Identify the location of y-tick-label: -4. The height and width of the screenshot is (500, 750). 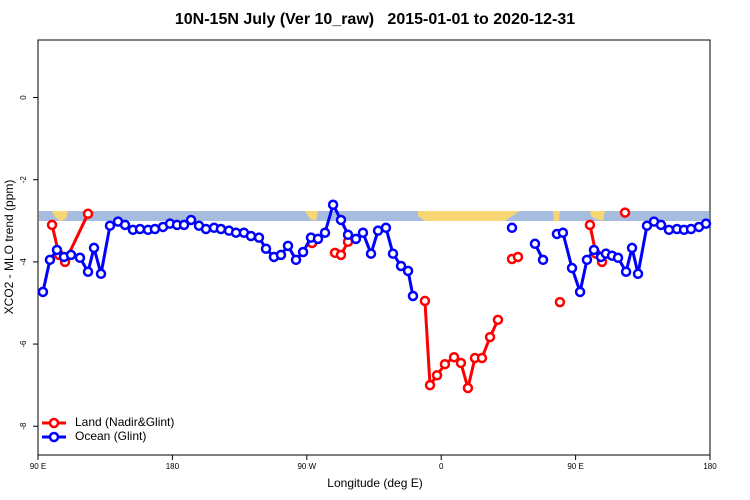
(23, 262).